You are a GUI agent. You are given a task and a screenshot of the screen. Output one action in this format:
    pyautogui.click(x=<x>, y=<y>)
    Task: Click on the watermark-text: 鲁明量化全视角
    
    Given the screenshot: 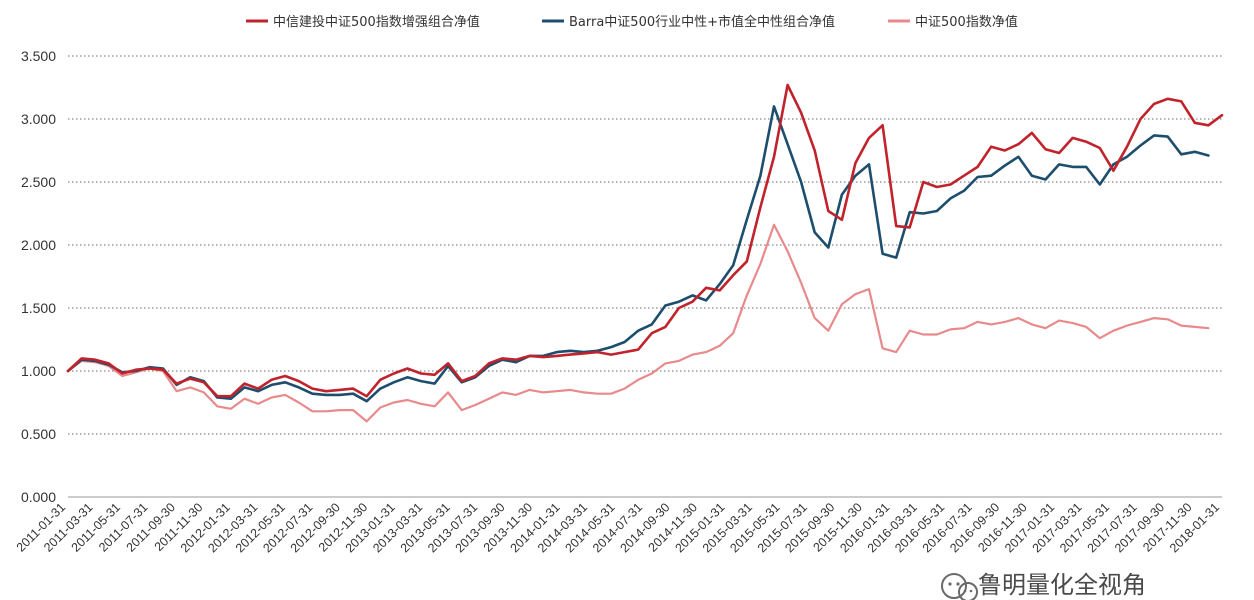 What is the action you would take?
    pyautogui.click(x=1062, y=585)
    